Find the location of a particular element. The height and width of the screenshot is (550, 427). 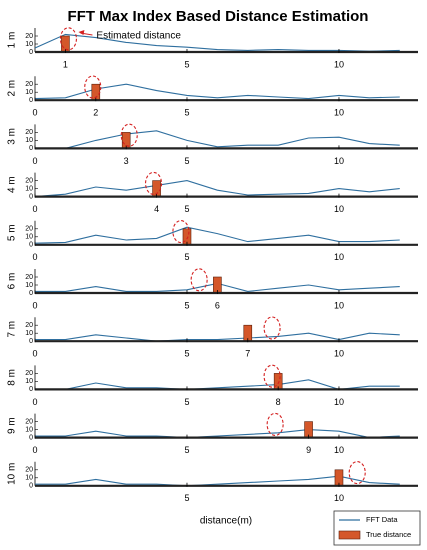

x-axis-label: distance(m) is located at coordinates (226, 521).